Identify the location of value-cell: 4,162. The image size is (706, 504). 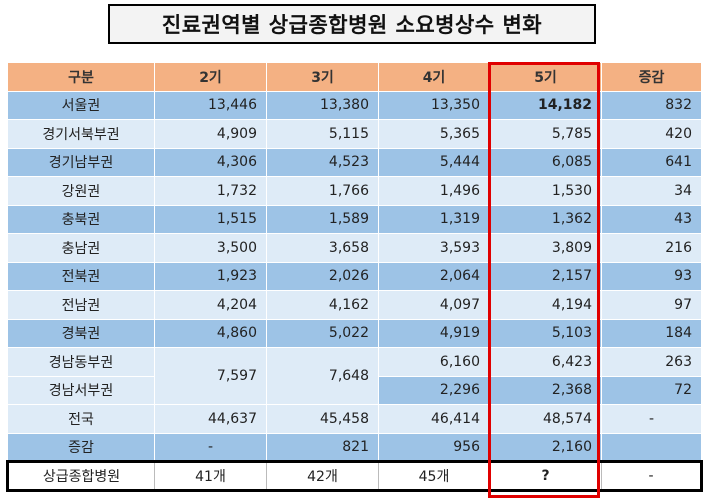
(322, 305).